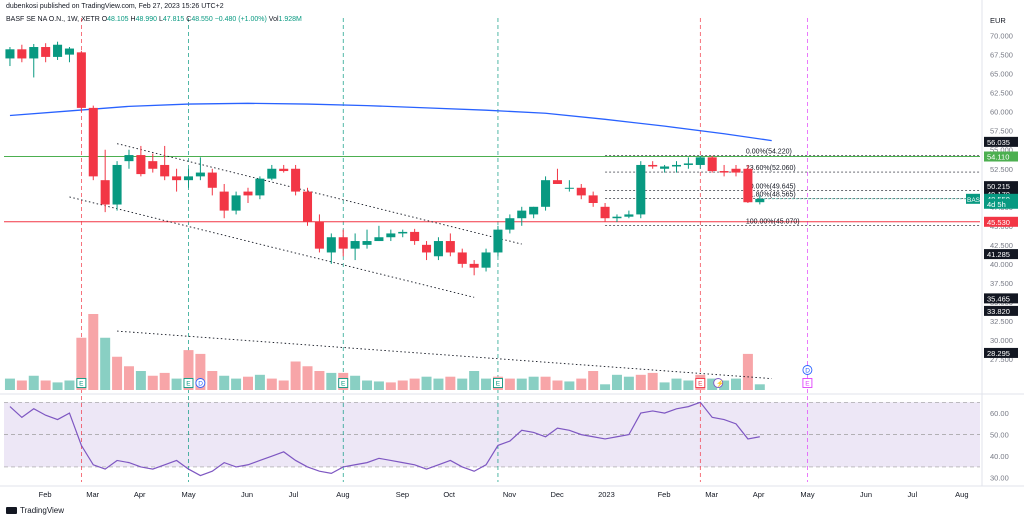  What do you see at coordinates (11, 510) in the screenshot?
I see `tradingview-icon` at bounding box center [11, 510].